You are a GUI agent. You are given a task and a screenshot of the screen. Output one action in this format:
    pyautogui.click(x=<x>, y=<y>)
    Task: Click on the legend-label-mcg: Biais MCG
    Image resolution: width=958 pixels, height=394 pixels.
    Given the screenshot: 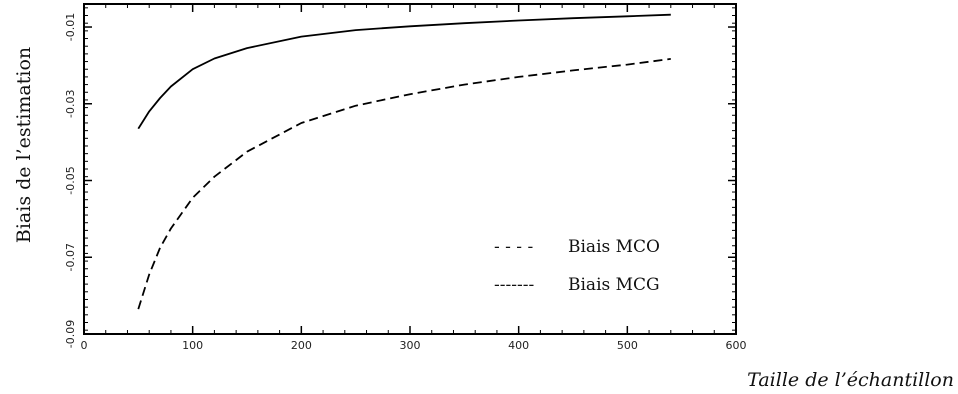 What is the action you would take?
    pyautogui.click(x=614, y=285)
    